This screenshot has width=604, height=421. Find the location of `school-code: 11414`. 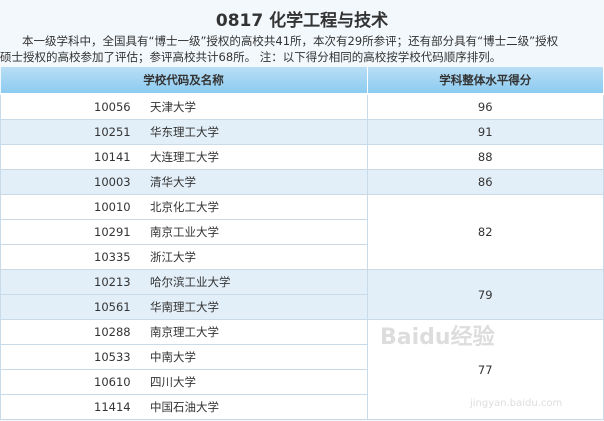

school-code: 11414 is located at coordinates (112, 407).